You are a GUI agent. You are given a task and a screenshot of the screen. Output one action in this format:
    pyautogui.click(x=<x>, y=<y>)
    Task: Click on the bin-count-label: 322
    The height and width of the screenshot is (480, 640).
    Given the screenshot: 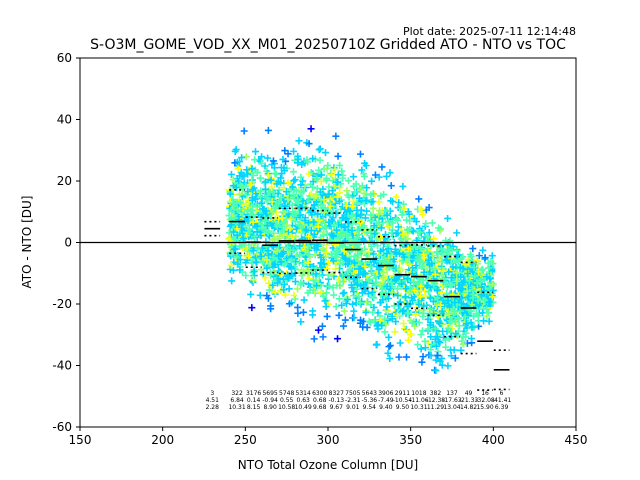 What is the action you would take?
    pyautogui.click(x=237, y=393)
    